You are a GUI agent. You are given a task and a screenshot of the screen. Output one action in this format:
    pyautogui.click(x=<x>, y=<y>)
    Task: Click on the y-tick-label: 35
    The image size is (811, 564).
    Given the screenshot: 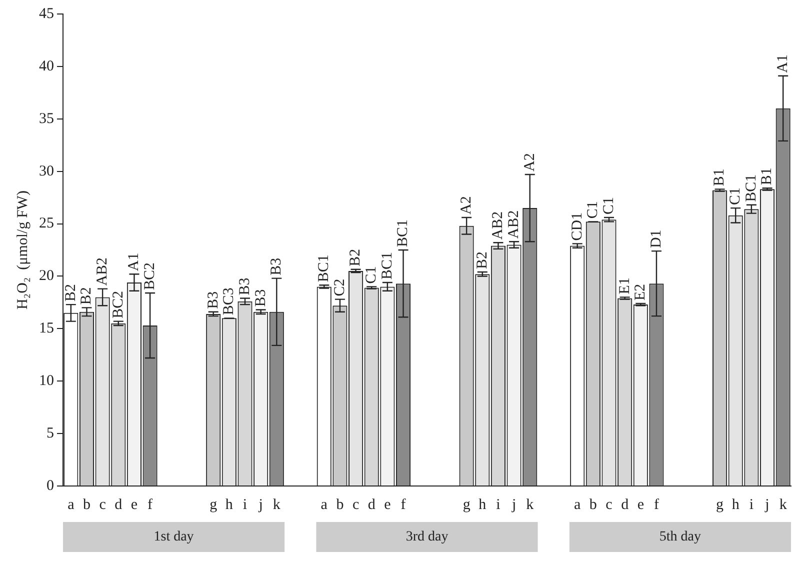 What is the action you would take?
    pyautogui.click(x=46, y=118)
    